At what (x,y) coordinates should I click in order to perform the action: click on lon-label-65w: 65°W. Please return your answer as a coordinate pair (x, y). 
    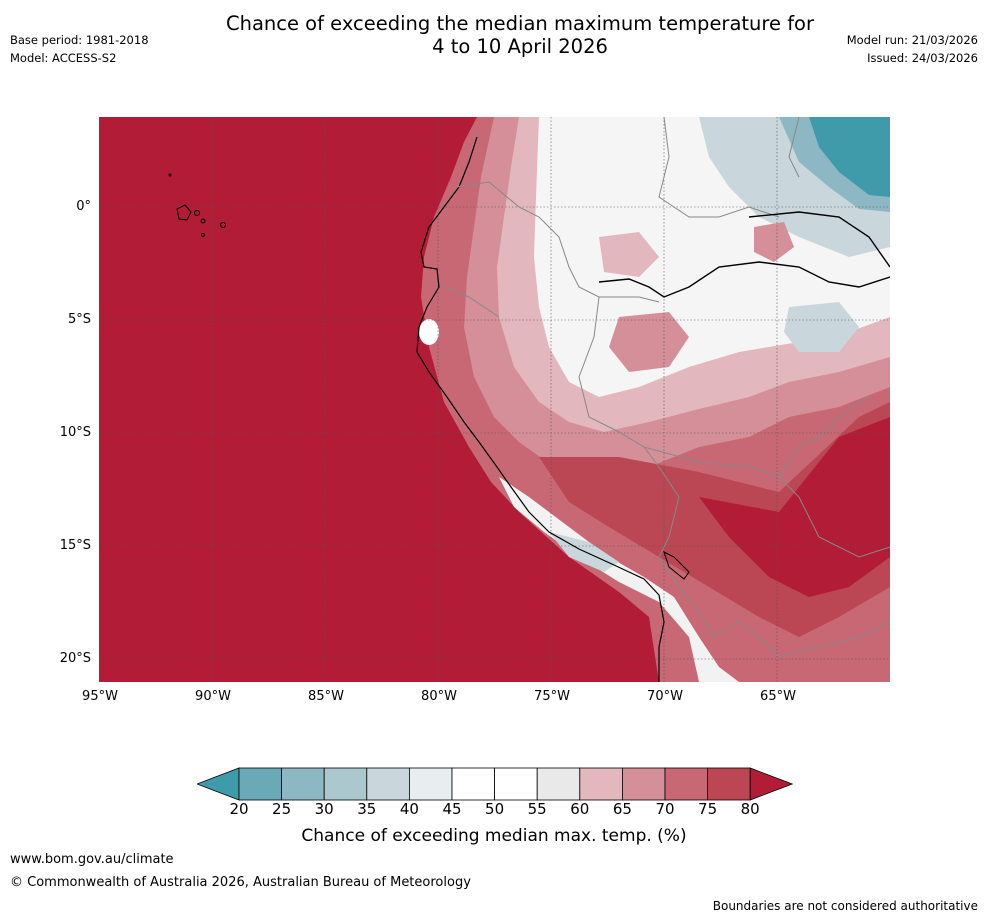
    Looking at the image, I should click on (778, 696).